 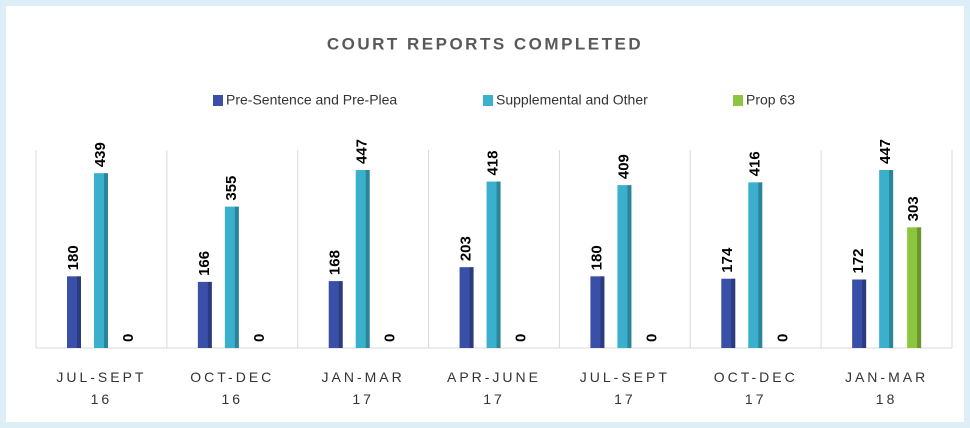 What do you see at coordinates (886, 388) in the screenshot?
I see `x-tick-label: JAN-MAR 18` at bounding box center [886, 388].